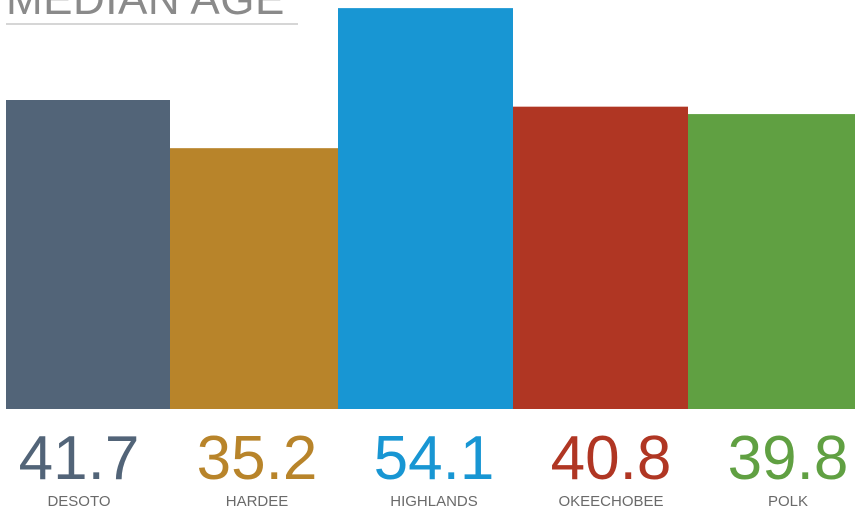 Image resolution: width=855 pixels, height=512 pixels. I want to click on category-label-highlands: HIGHLANDS, so click(434, 501).